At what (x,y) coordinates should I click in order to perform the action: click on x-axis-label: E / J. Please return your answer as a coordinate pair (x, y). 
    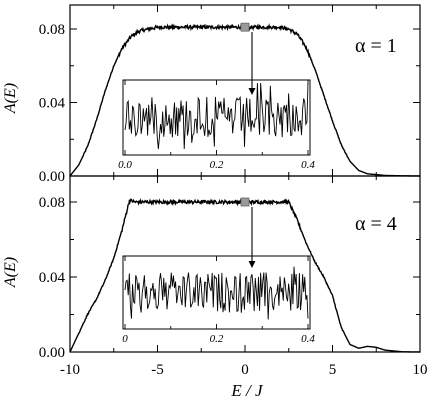
    Looking at the image, I should click on (247, 390).